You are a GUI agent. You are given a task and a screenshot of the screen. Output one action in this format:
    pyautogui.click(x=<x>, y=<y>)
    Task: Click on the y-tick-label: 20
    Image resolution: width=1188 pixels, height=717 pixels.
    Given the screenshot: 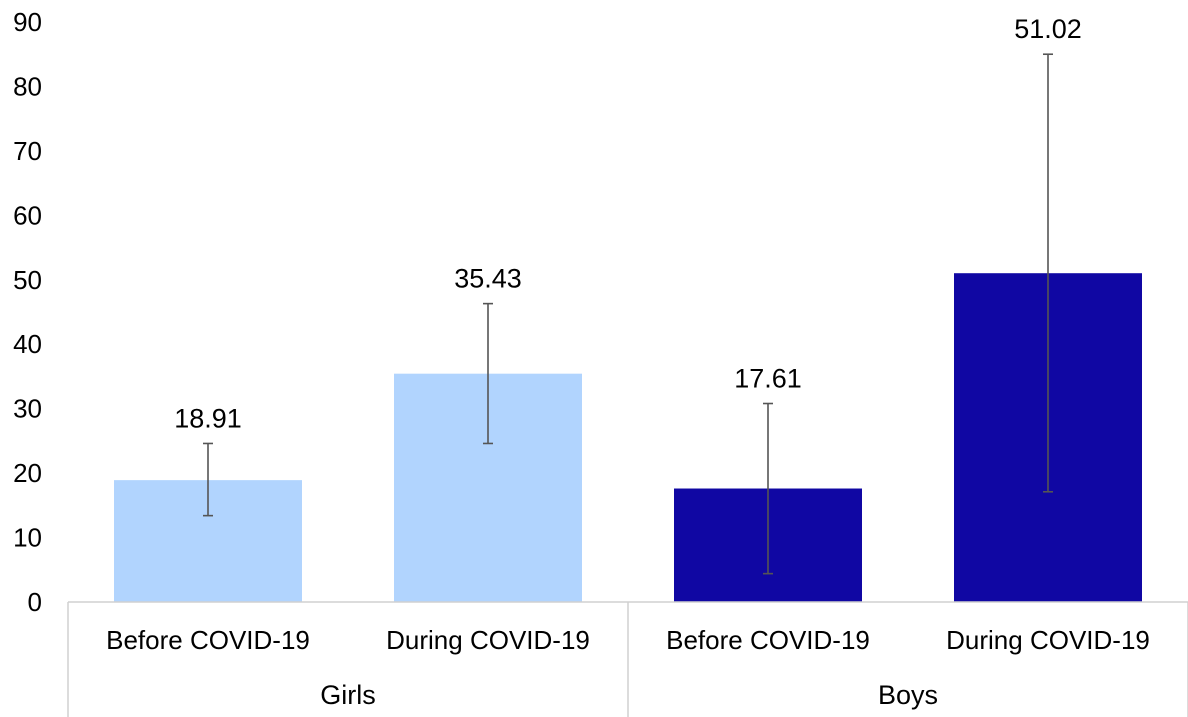 What is the action you would take?
    pyautogui.click(x=27, y=473)
    